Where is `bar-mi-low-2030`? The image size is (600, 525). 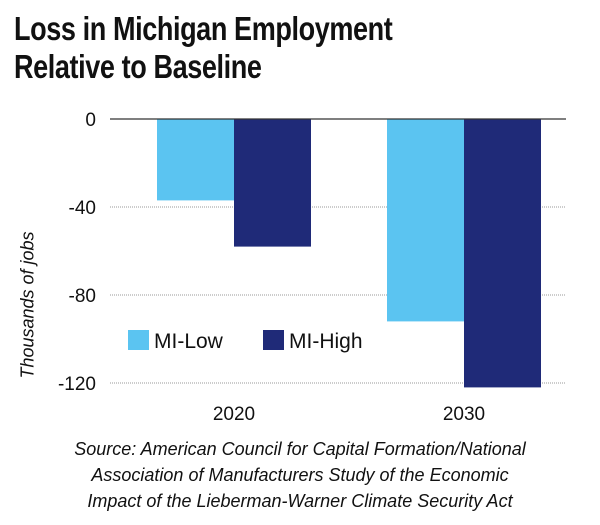 bar-mi-low-2030 is located at coordinates (425, 220).